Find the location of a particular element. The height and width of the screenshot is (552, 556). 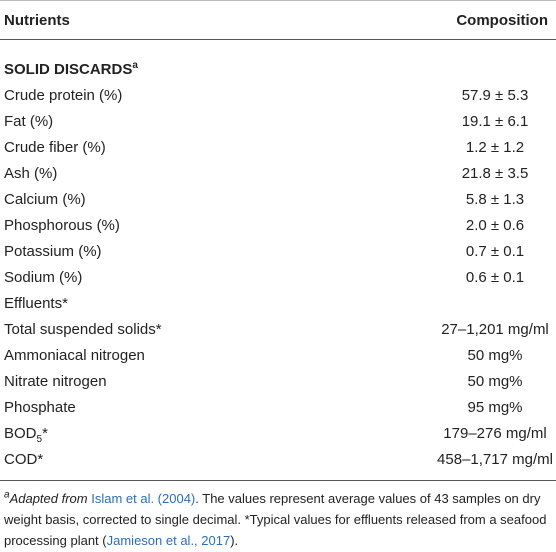

row-label: Total suspended solids* is located at coordinates (83, 330).